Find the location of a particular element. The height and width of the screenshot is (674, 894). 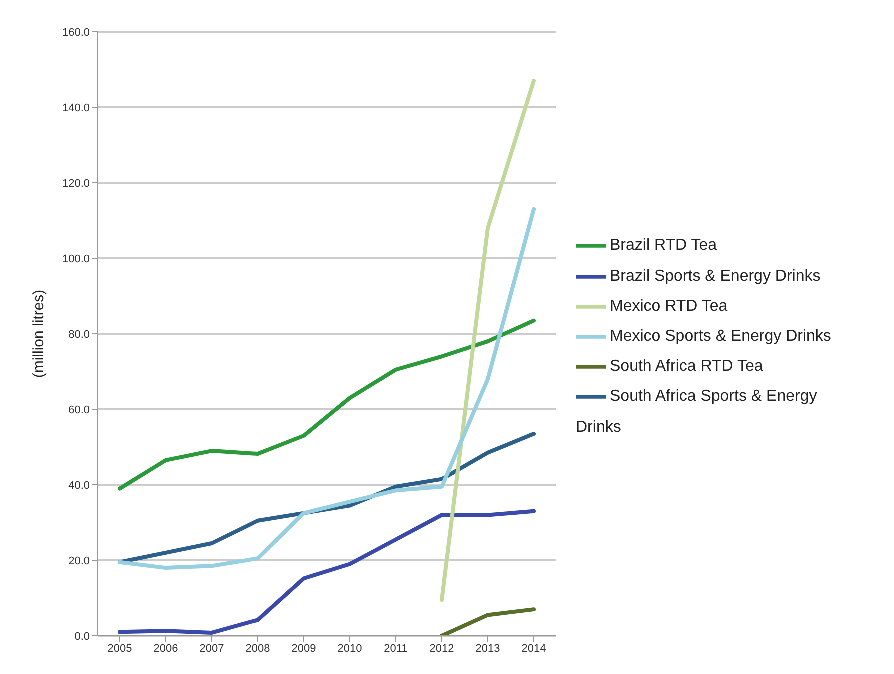

legend-label: Mexico RTD Tea is located at coordinates (669, 306).